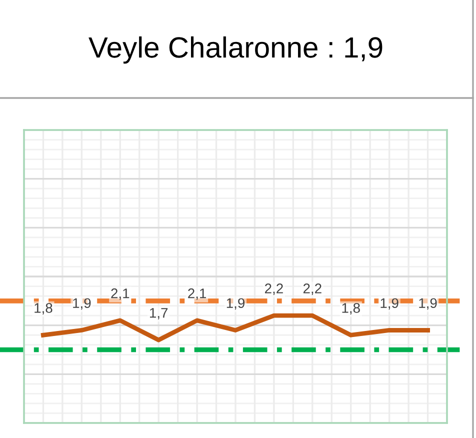 Image resolution: width=476 pixels, height=438 pixels. I want to click on data-label: 1,7, so click(159, 314).